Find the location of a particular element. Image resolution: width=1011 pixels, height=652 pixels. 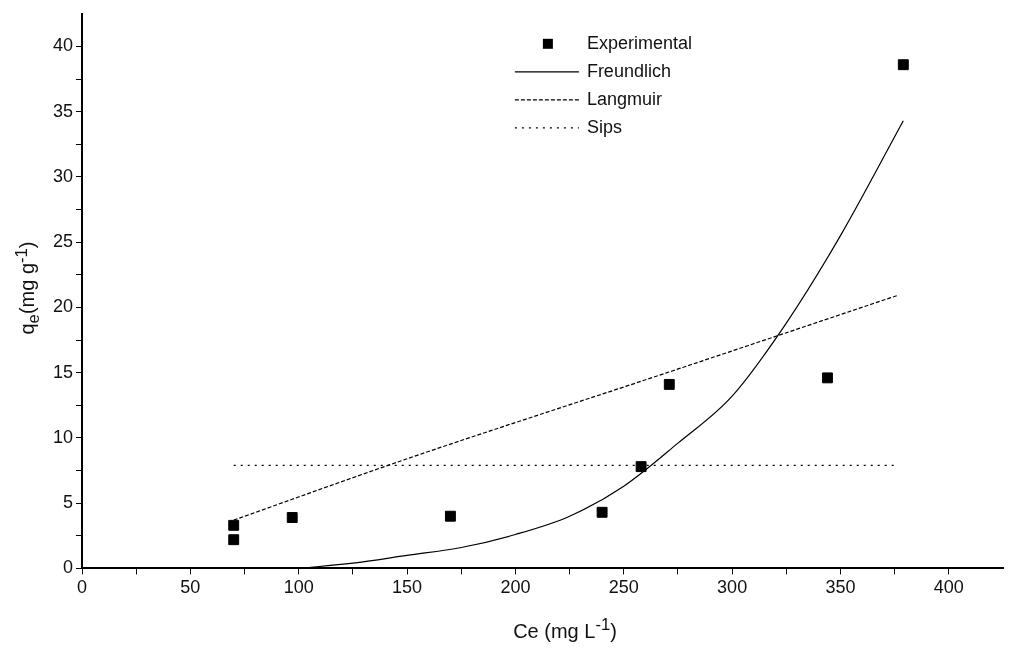

y-tick-label: 25 is located at coordinates (63, 241).